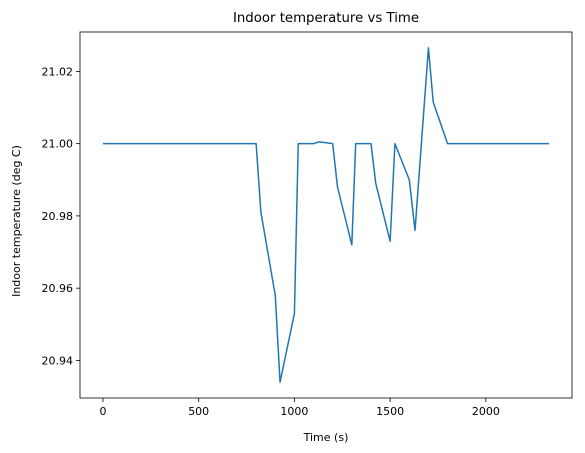  What do you see at coordinates (58, 360) in the screenshot?
I see `y-tick-label-0: 20.94` at bounding box center [58, 360].